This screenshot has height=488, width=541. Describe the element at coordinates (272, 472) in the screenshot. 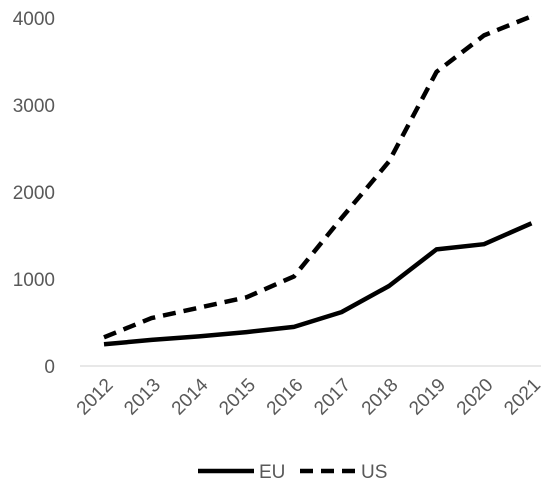

I see `legend-label-eu: EU` at that location.